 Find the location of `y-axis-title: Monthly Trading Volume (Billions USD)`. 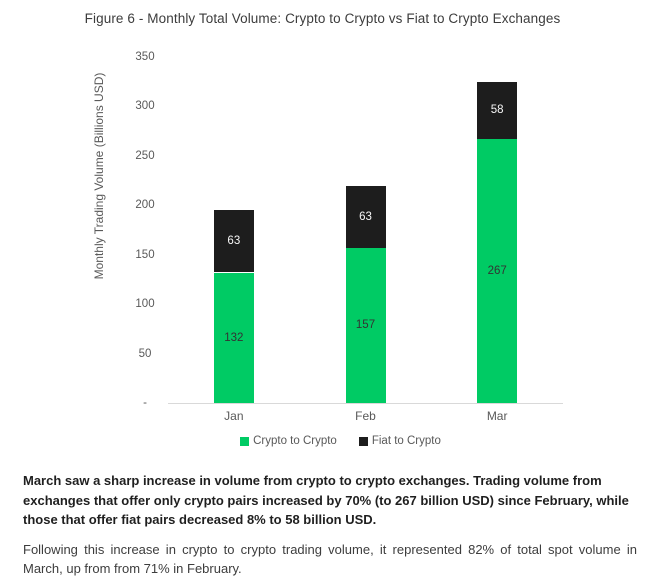

y-axis-title: Monthly Trading Volume (Billions USD) is located at coordinates (99, 176).